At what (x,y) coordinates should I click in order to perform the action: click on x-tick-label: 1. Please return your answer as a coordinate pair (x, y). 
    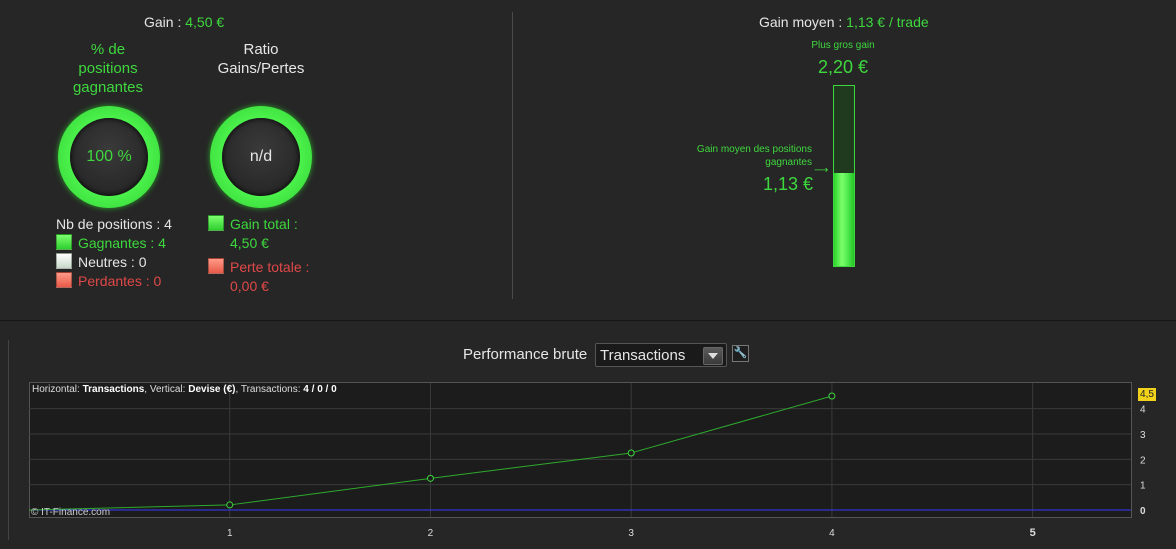
    Looking at the image, I should click on (230, 533).